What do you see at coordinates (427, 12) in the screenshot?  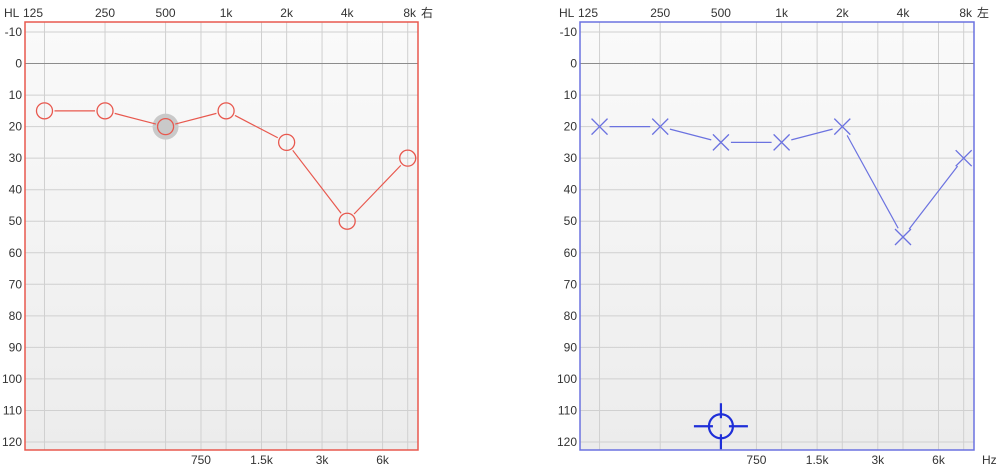 I see `ear-label: 右` at bounding box center [427, 12].